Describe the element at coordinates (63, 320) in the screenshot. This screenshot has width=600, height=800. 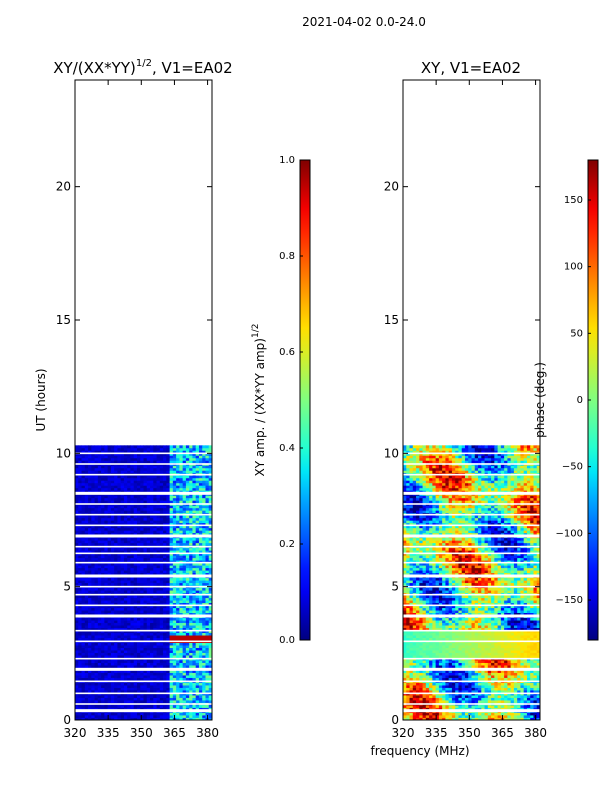
I see `amplitude-y-tick-label: 15` at that location.